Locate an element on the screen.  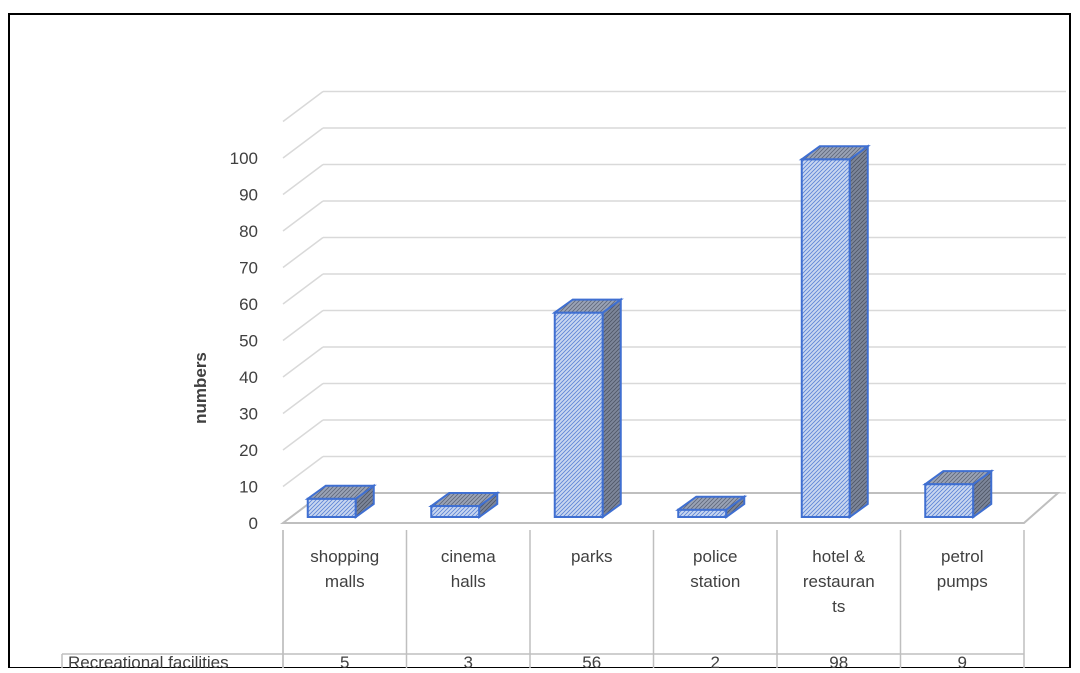
series-label: Recreational facilities is located at coordinates (148, 660).